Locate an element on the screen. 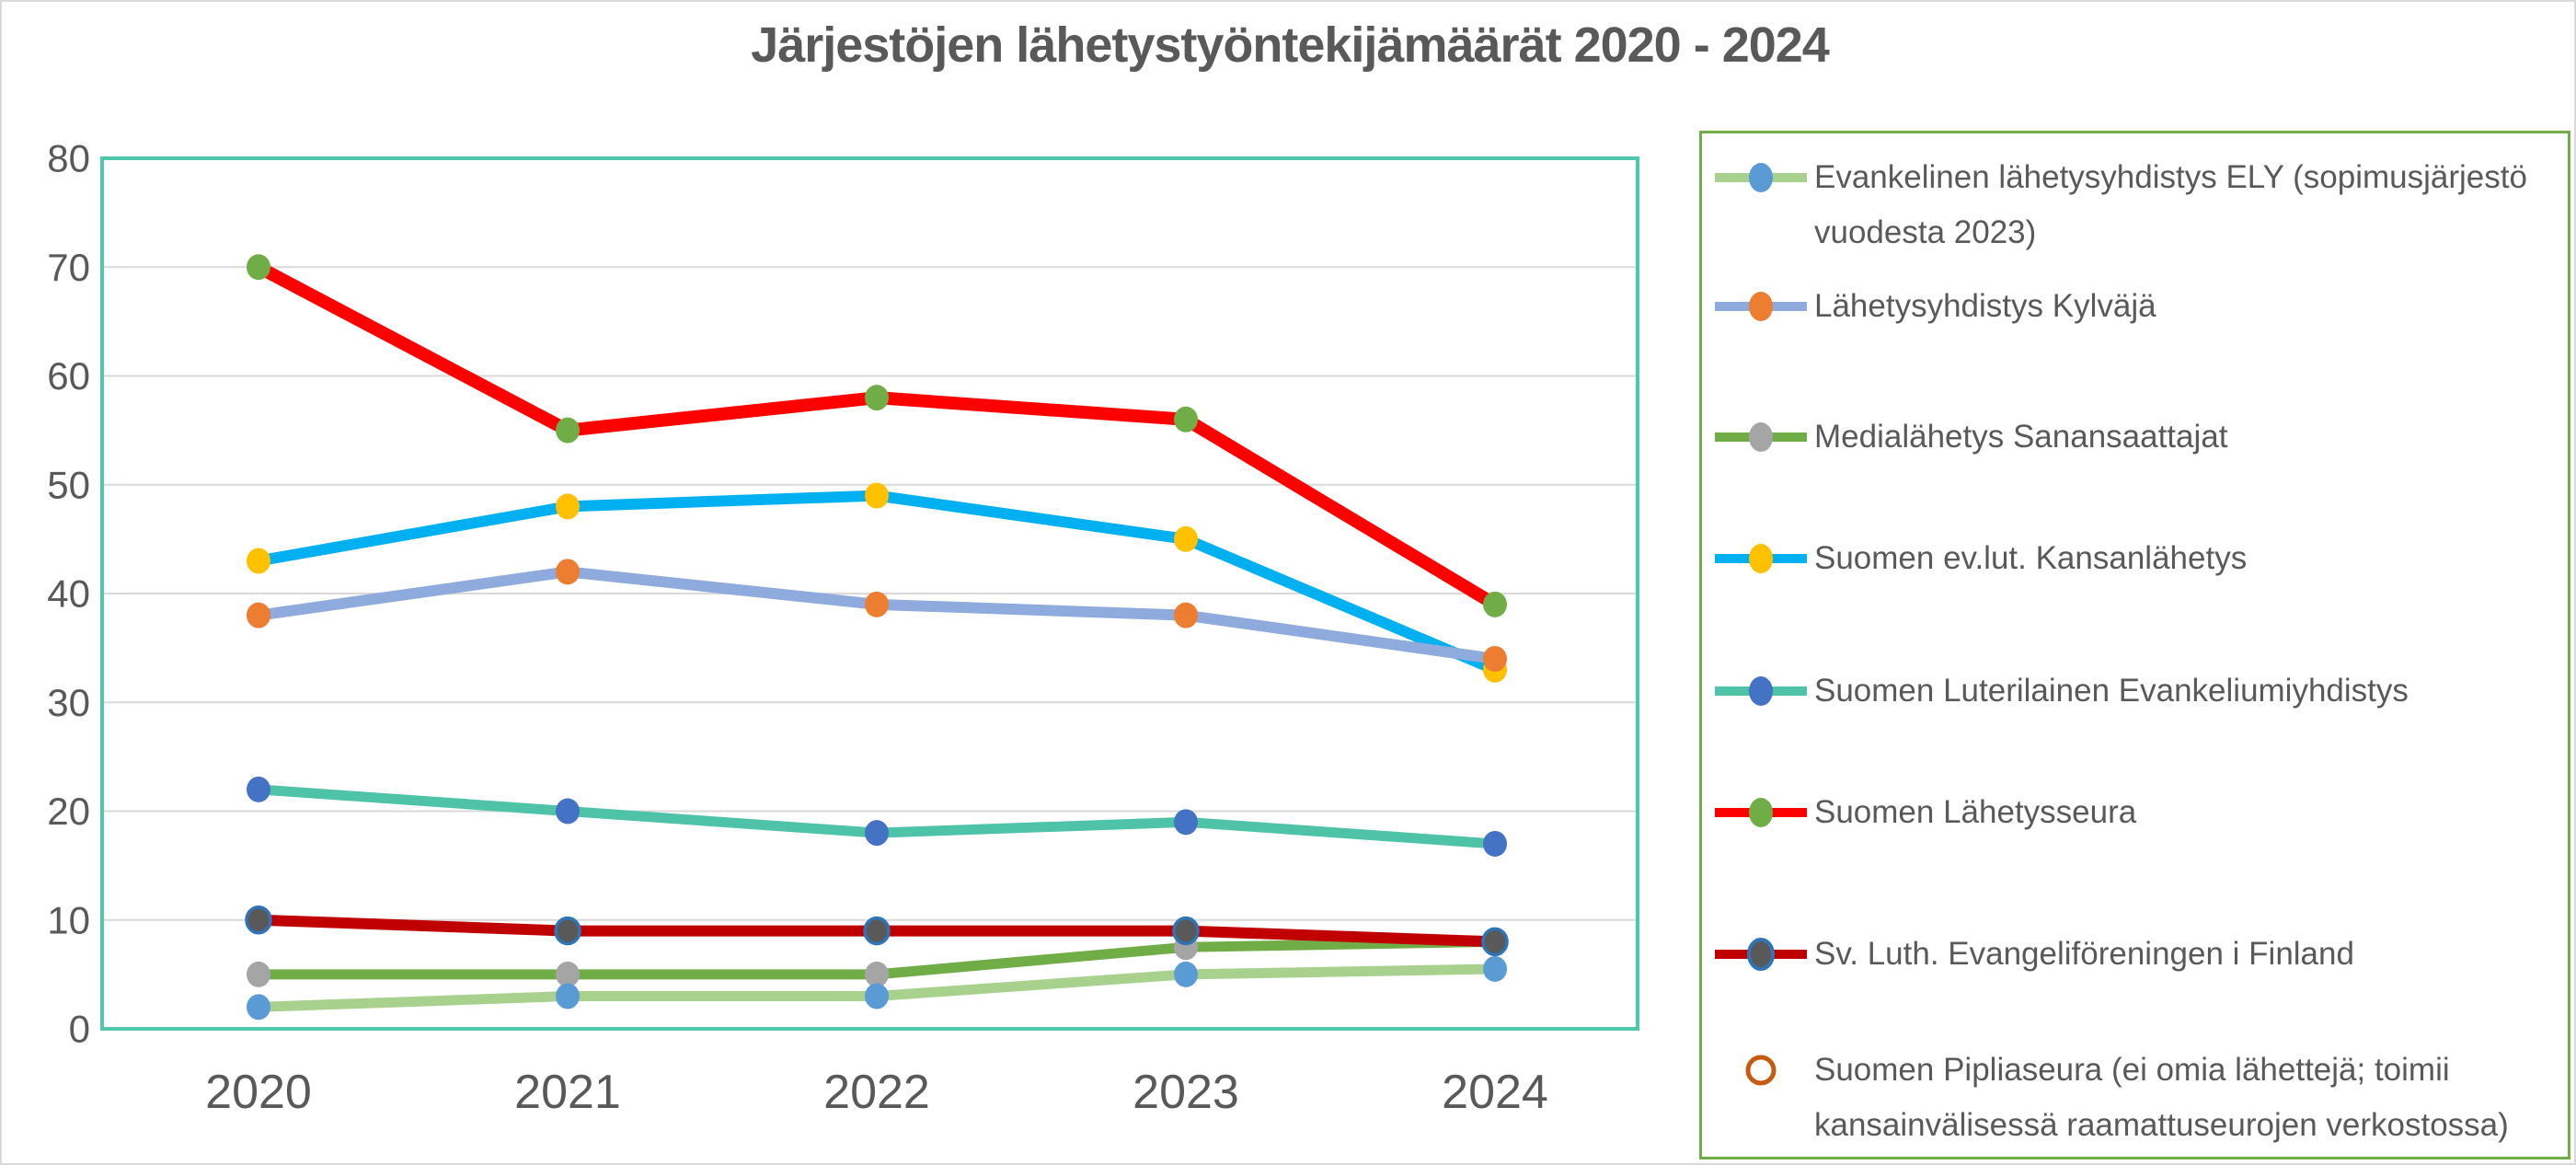 The width and height of the screenshot is (2576, 1165). open-circle-marker-icon is located at coordinates (1761, 1070).